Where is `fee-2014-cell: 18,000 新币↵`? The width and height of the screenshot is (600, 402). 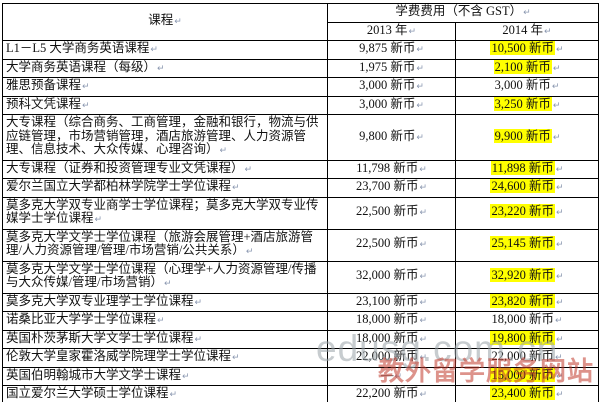 fee-2014-cell: 18,000 新币↵ is located at coordinates (527, 321).